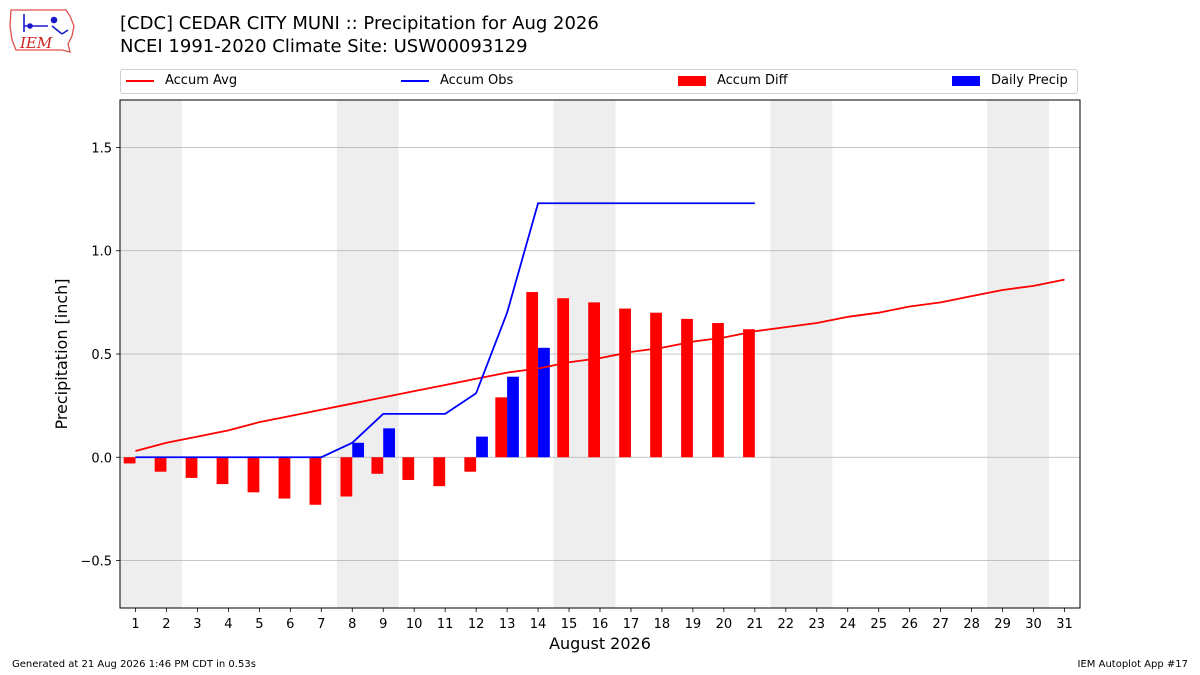 The width and height of the screenshot is (1200, 675). Describe the element at coordinates (140, 80) in the screenshot. I see `legend-swatch-accum-avg` at that location.